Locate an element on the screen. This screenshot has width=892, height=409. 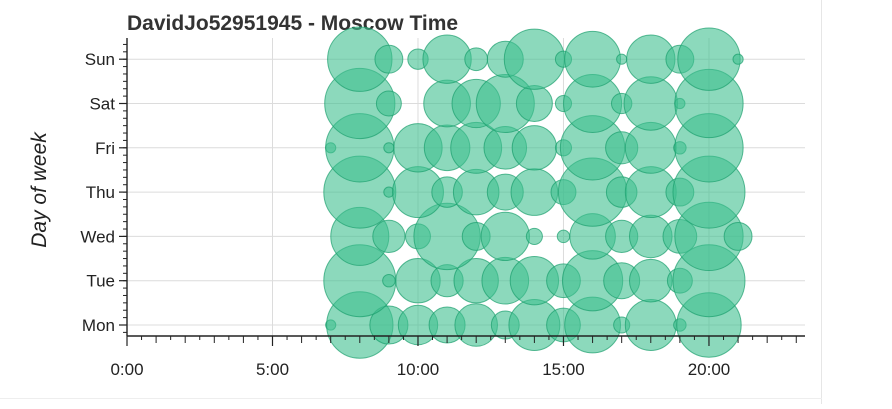
x-tick-label: 15:00 is located at coordinates (563, 369).